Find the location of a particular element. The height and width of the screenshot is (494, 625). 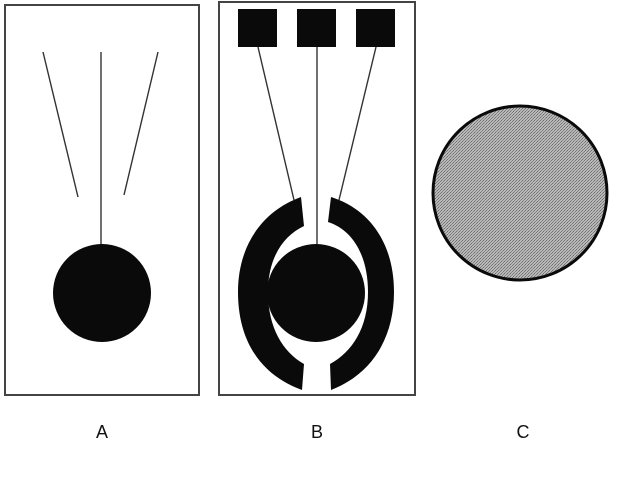

panel-c-disc is located at coordinates (520, 193).